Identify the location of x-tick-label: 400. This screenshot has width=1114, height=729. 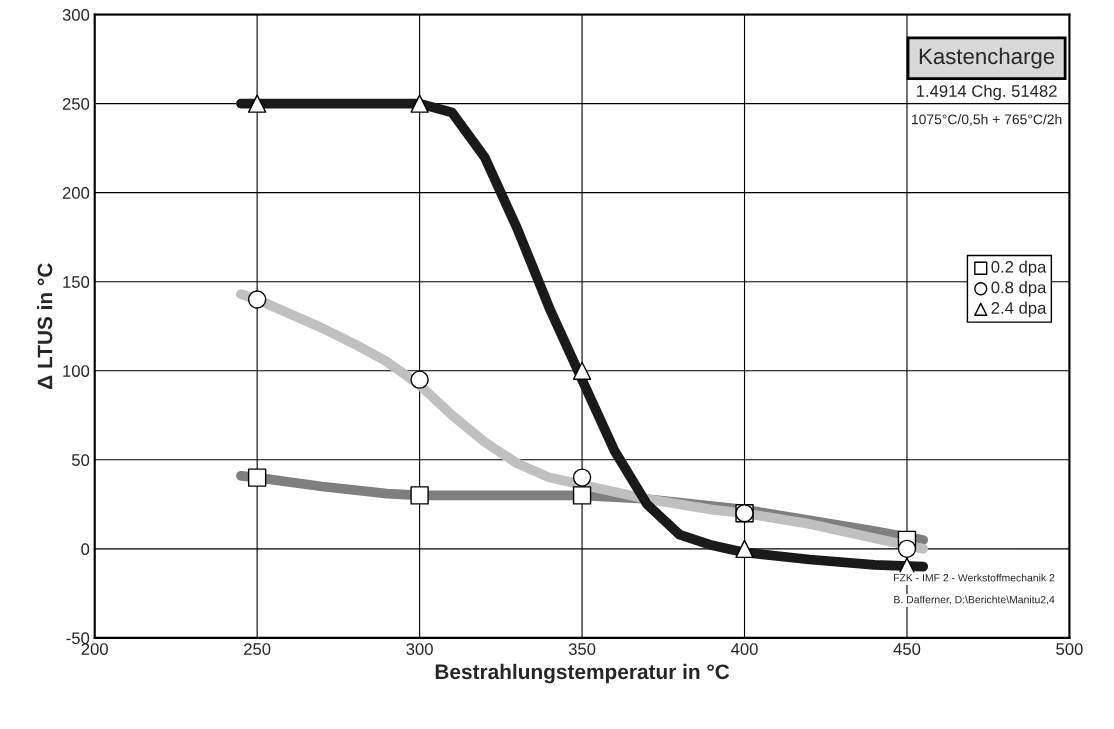
(744, 649).